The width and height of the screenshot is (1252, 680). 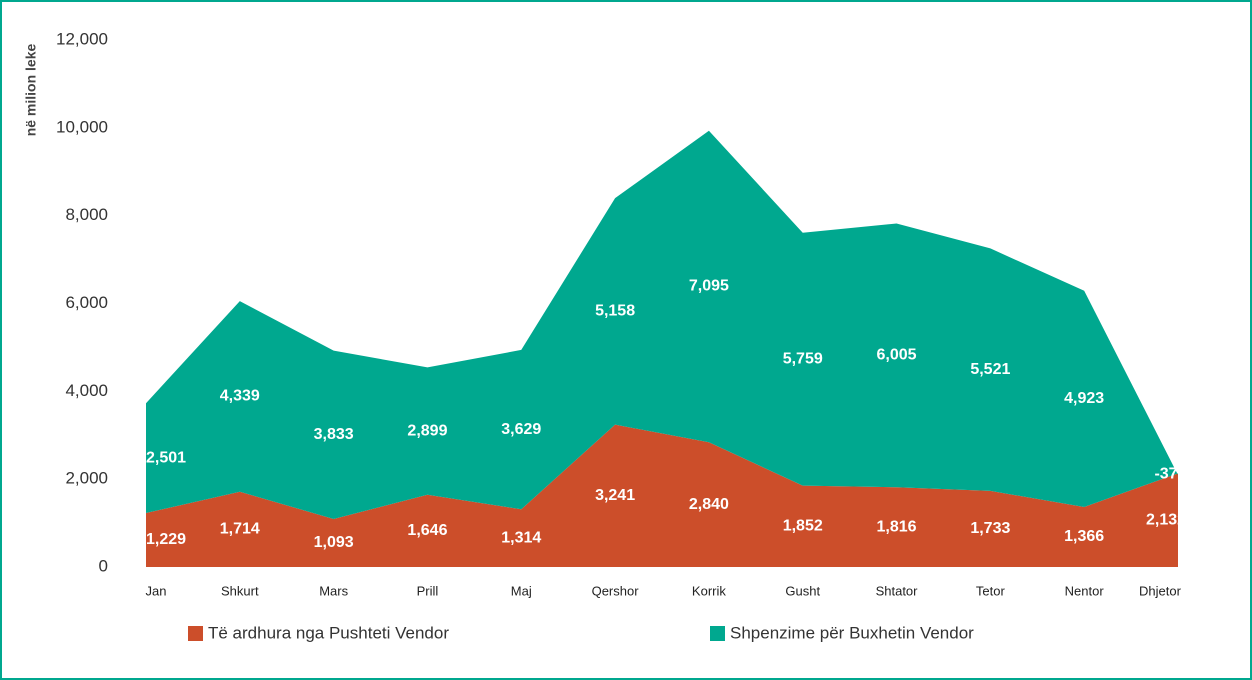 What do you see at coordinates (1084, 398) in the screenshot?
I see `data-label: 4,923` at bounding box center [1084, 398].